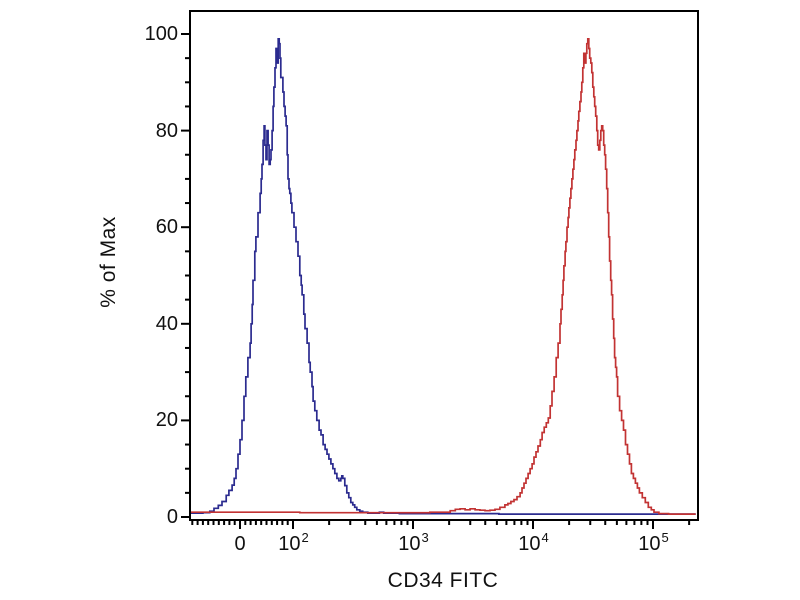 The width and height of the screenshot is (800, 600). Describe the element at coordinates (413, 542) in the screenshot. I see `x-tick-label: 10³` at that location.